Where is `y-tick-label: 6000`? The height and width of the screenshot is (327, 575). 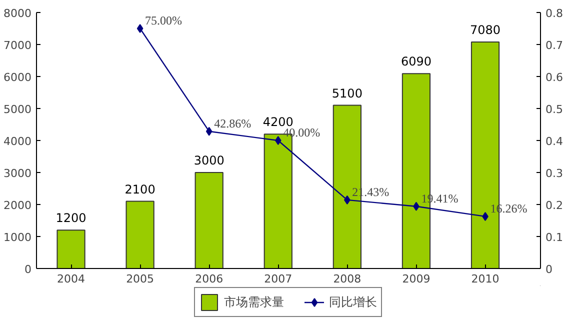 y-tick-label: 6000 is located at coordinates (18, 77).